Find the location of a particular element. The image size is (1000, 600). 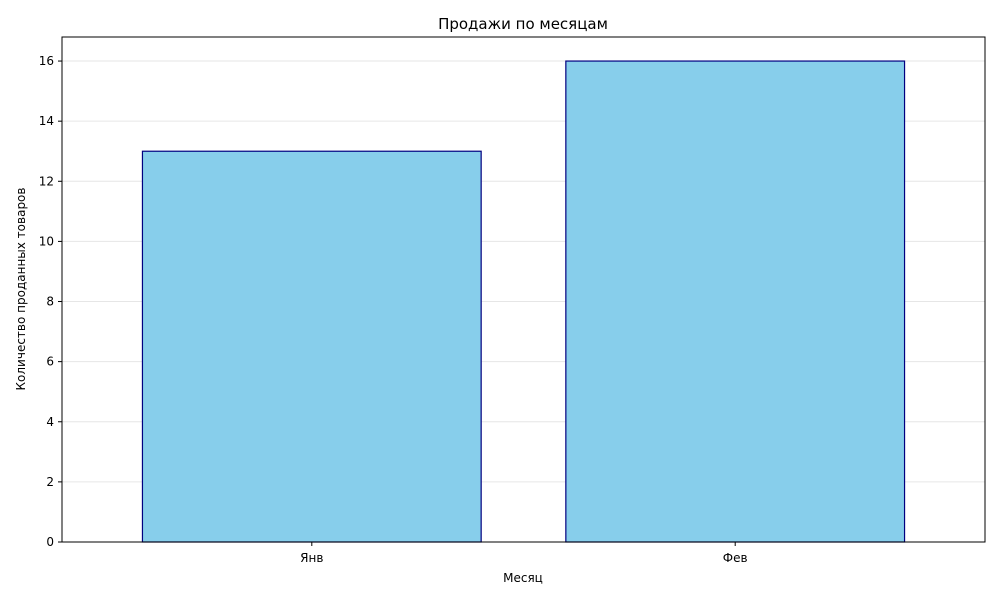

y-tick-label: 6 is located at coordinates (50, 362).